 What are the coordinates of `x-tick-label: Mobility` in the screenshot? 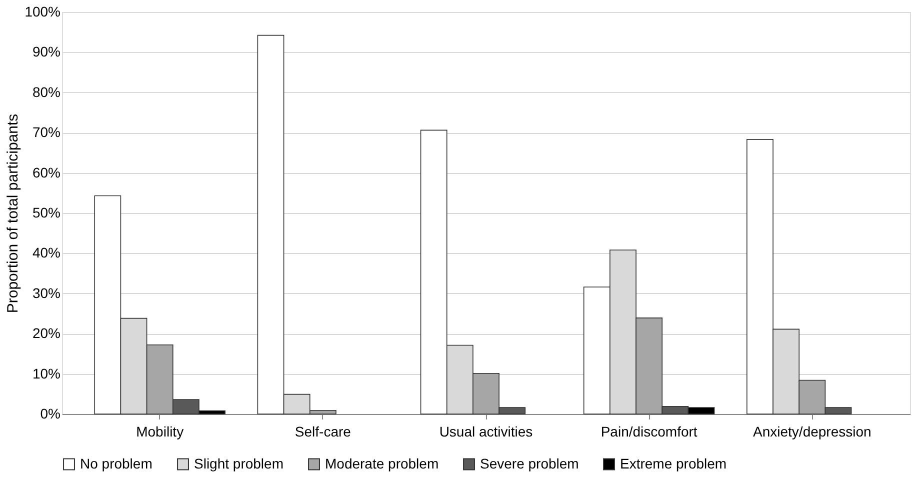 It's located at (160, 432).